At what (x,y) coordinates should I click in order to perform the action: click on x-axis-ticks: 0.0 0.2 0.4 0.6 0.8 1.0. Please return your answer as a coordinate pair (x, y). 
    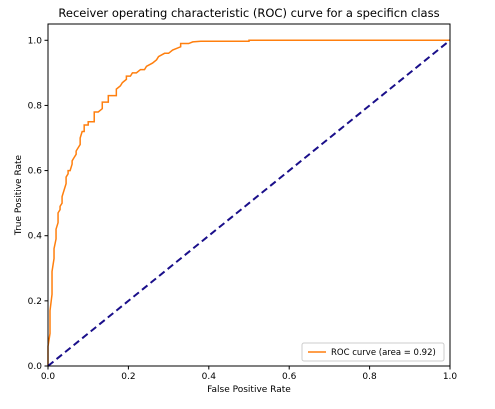
    Looking at the image, I should click on (249, 374).